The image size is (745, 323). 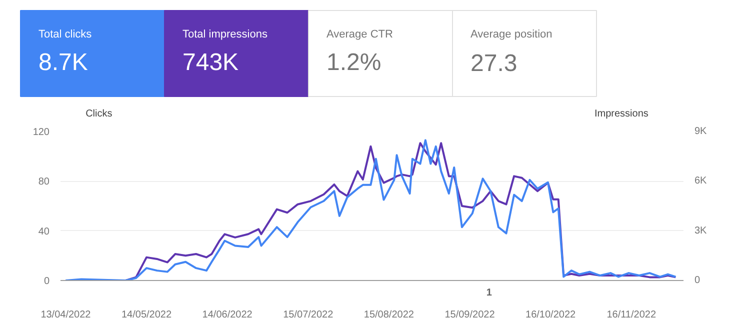 What do you see at coordinates (210, 62) in the screenshot?
I see `text: 743K` at bounding box center [210, 62].